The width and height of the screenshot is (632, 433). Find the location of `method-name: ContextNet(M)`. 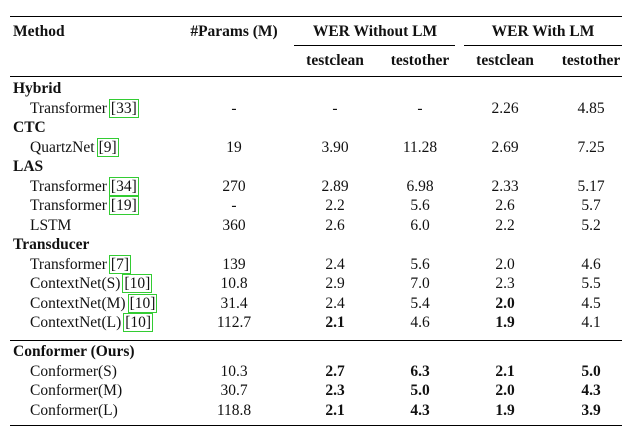

method-name: ContextNet(M) is located at coordinates (78, 303).